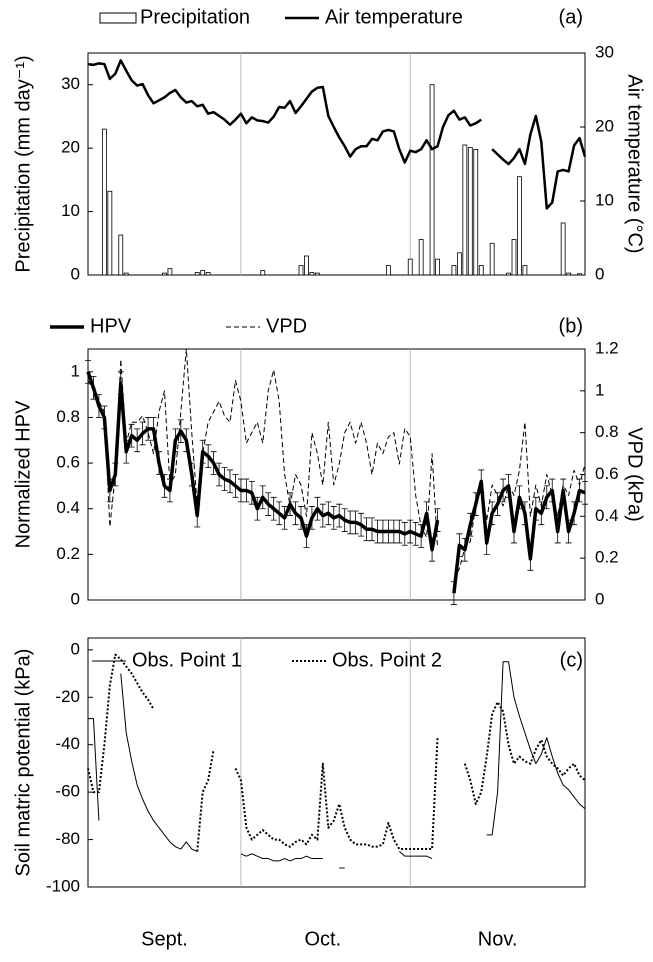 This screenshot has width=653, height=962. Describe the element at coordinates (387, 660) in the screenshot. I see `legend-label: Obs. Point 2` at that location.